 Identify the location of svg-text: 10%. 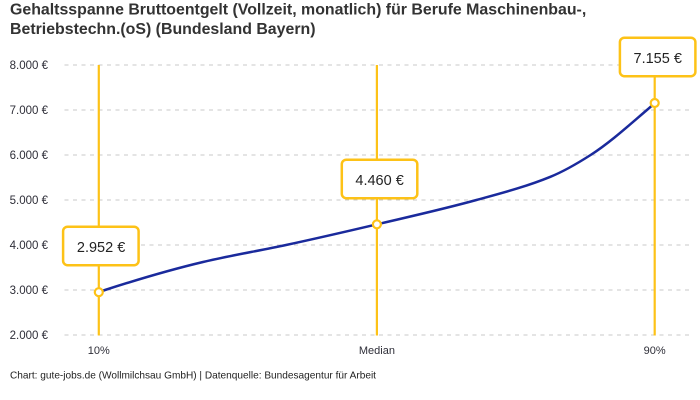
(99, 351).